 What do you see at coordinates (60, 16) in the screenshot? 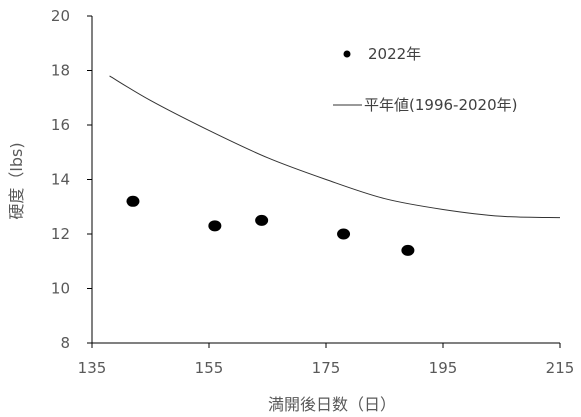
I see `y-tick-label: 20` at bounding box center [60, 16].